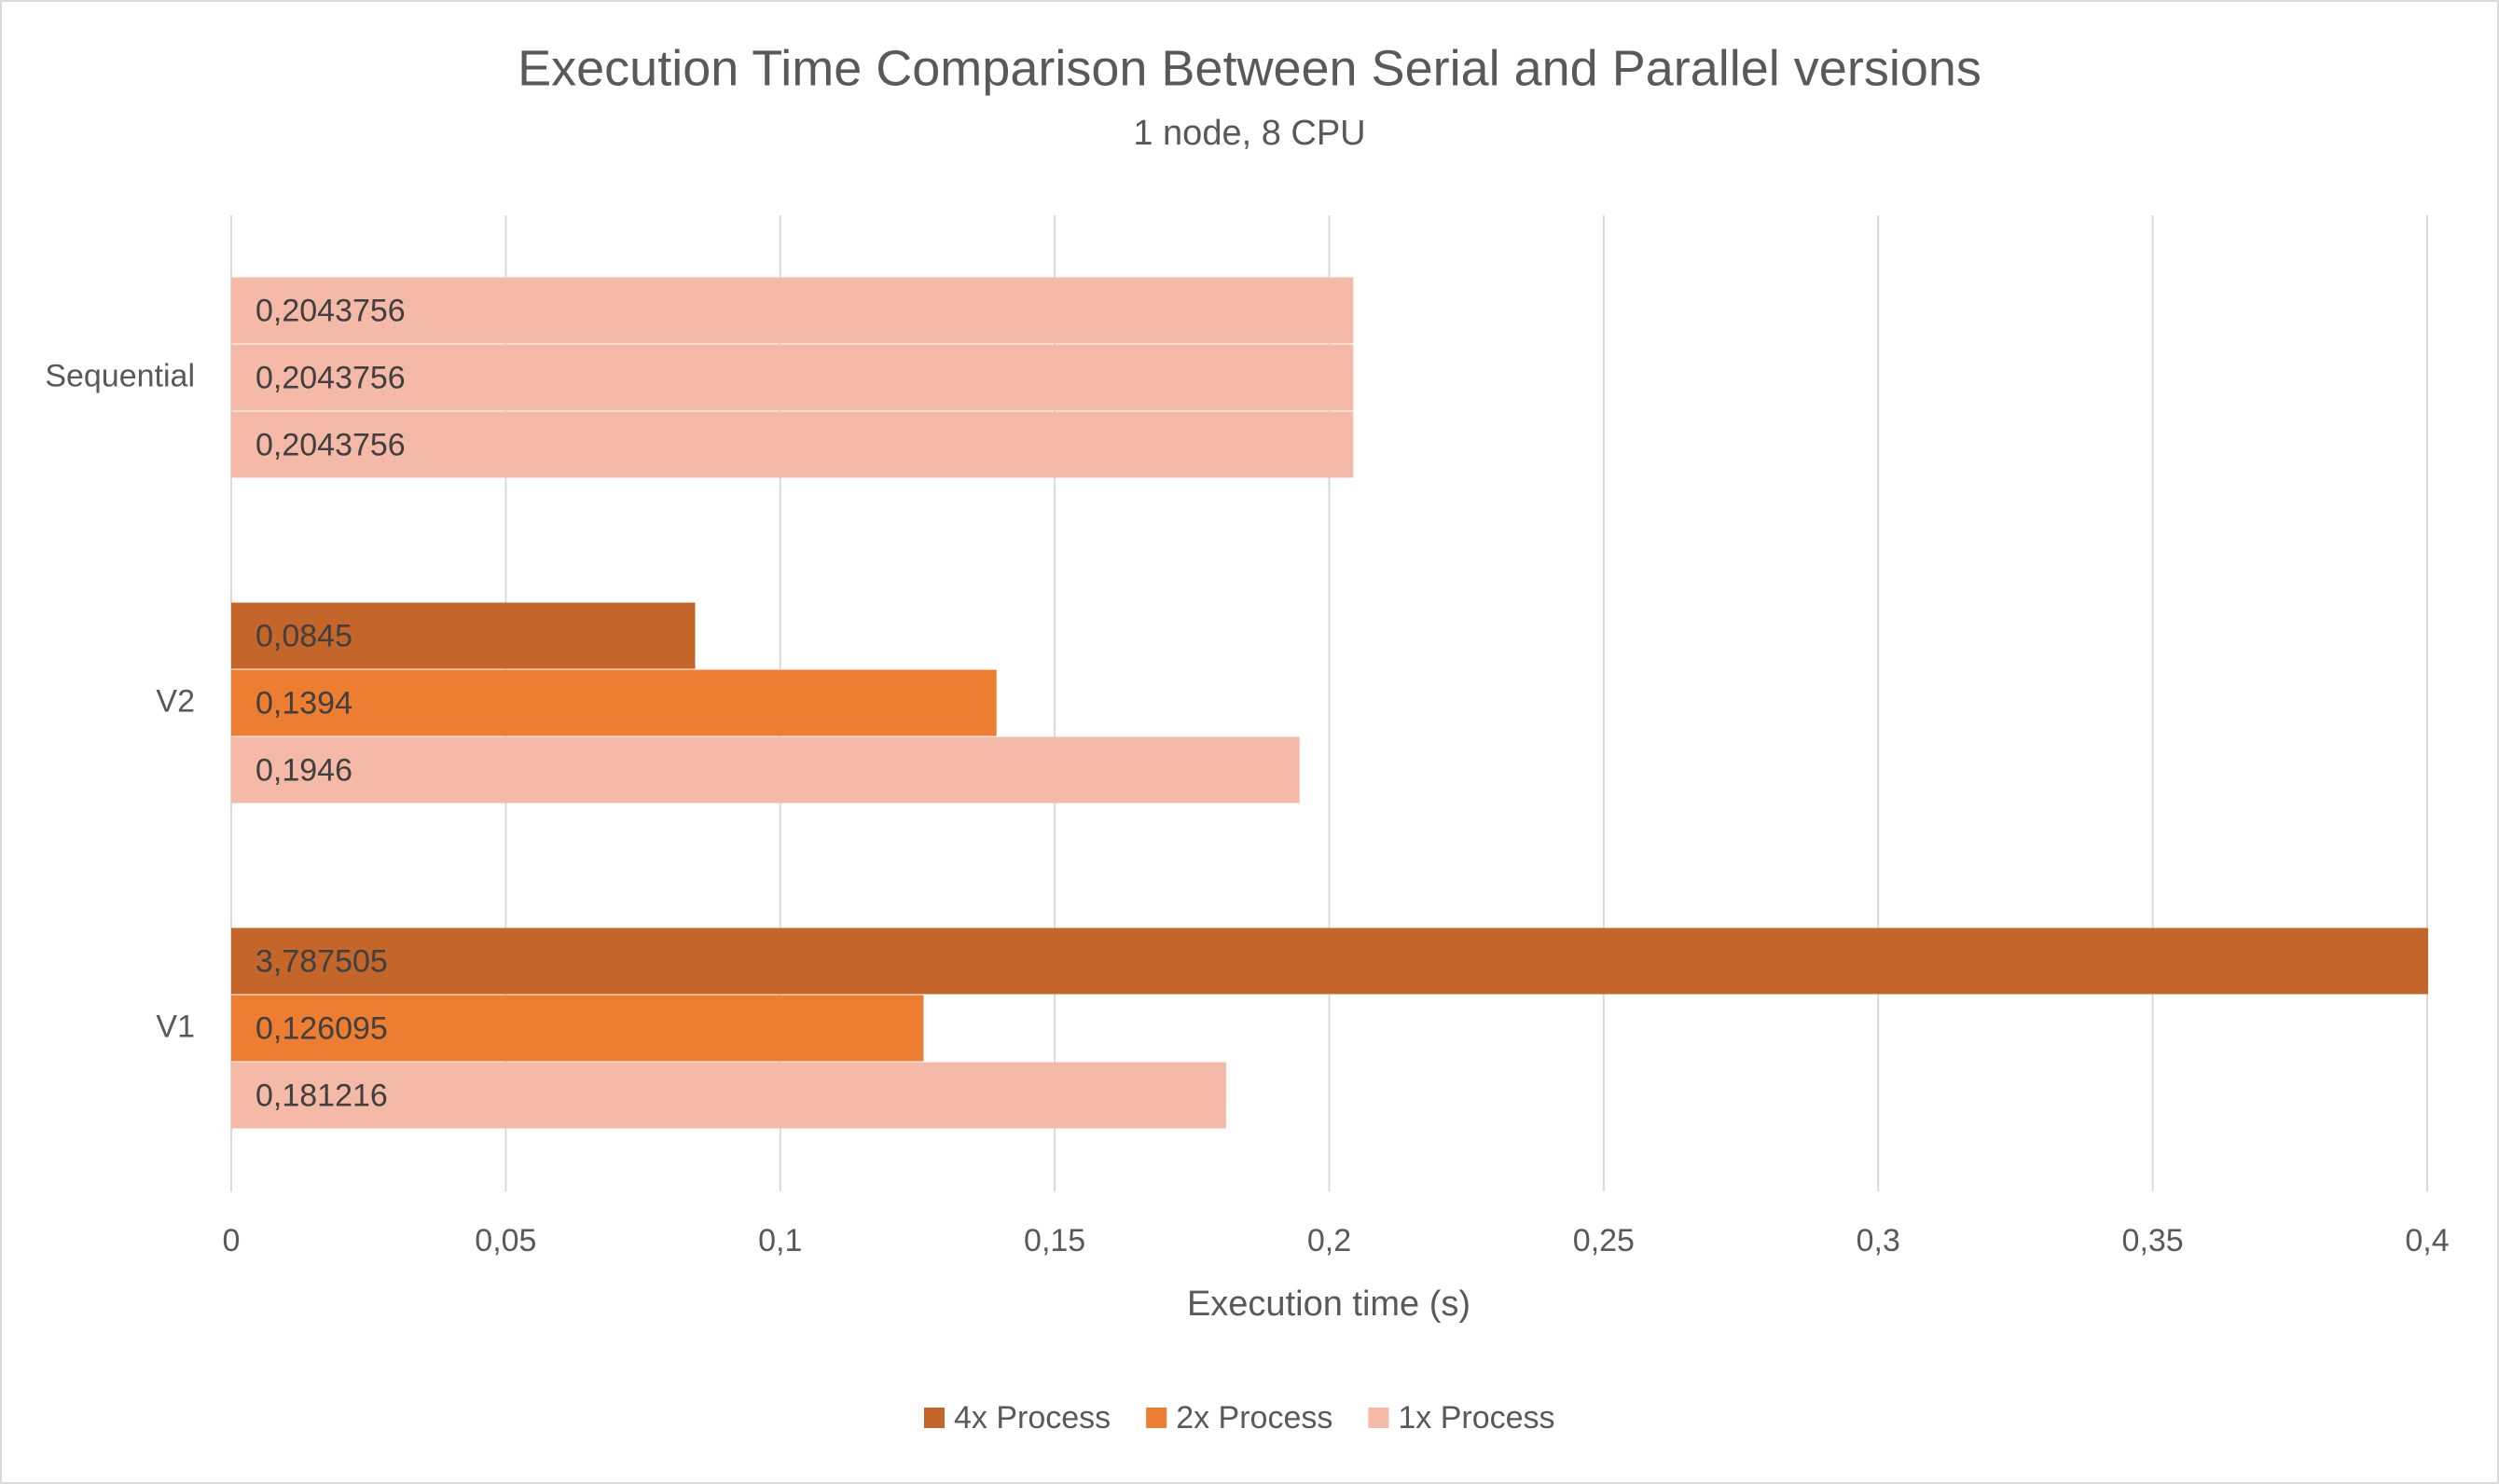 The image size is (2499, 1484). Describe the element at coordinates (175, 701) in the screenshot. I see `y-tick-label: V2` at that location.